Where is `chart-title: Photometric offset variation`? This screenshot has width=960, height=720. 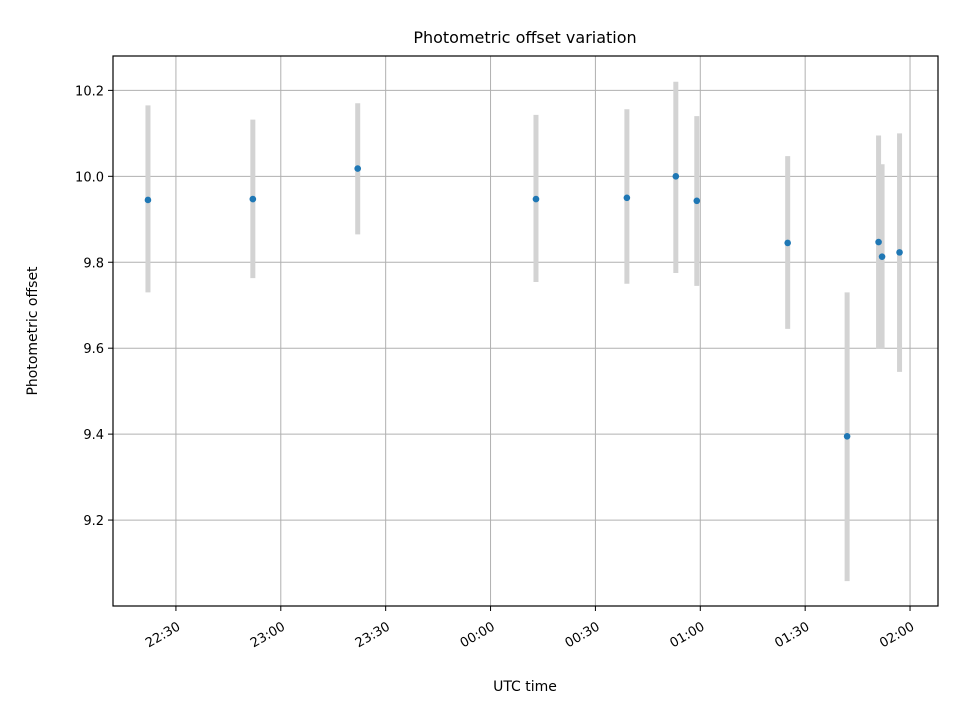
chart-title: Photometric offset variation is located at coordinates (524, 37).